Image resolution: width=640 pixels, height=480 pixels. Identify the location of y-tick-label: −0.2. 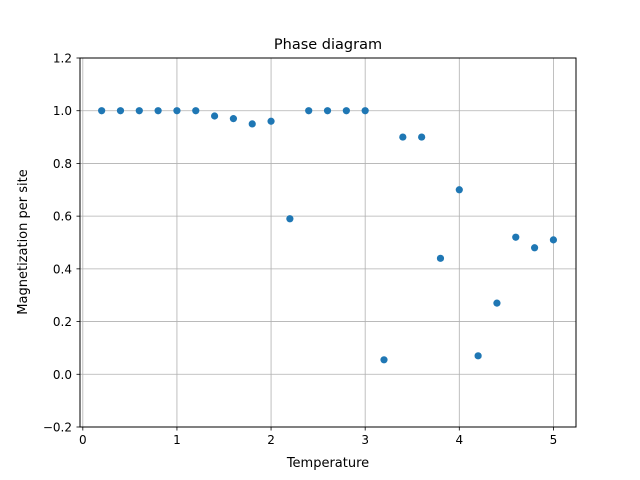
(57, 428).